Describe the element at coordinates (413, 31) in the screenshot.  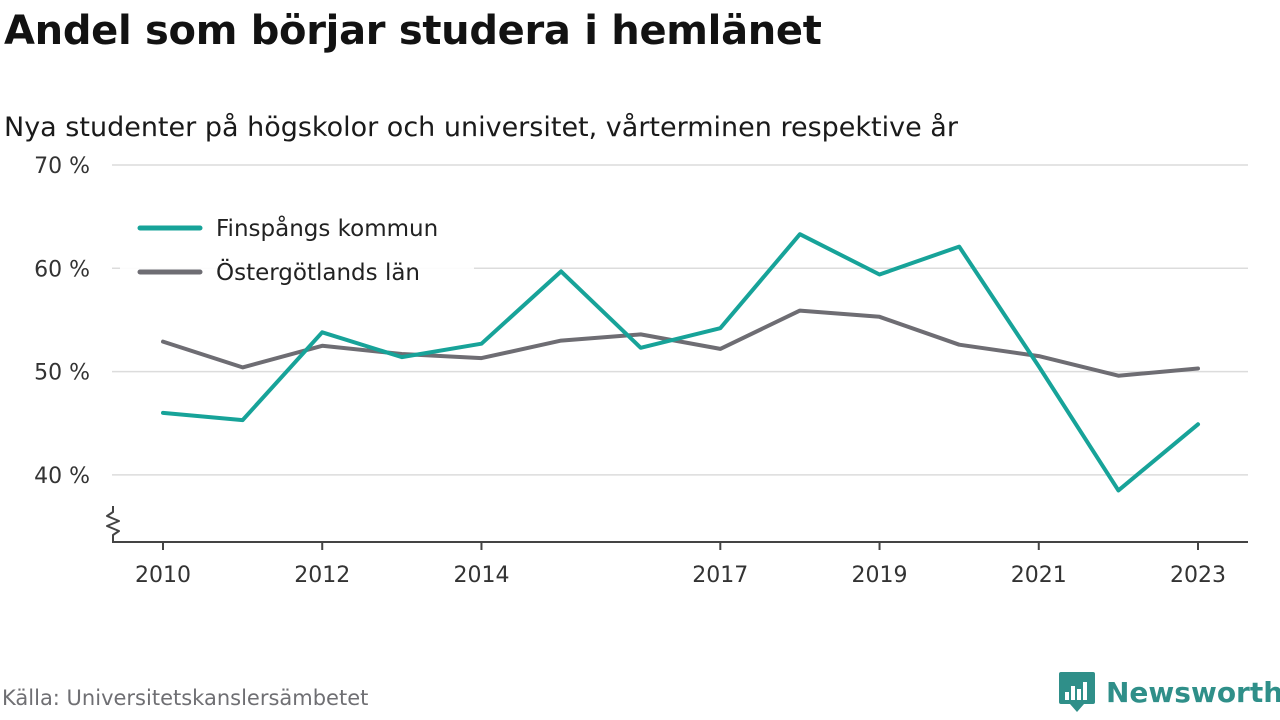
I see `chart-title: Andel som börjar studera i hemlänet` at that location.